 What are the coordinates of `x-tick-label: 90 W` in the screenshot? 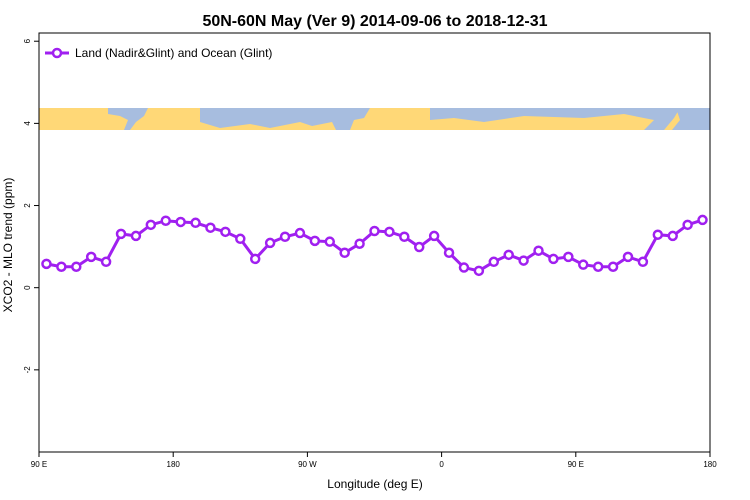 It's located at (307, 464).